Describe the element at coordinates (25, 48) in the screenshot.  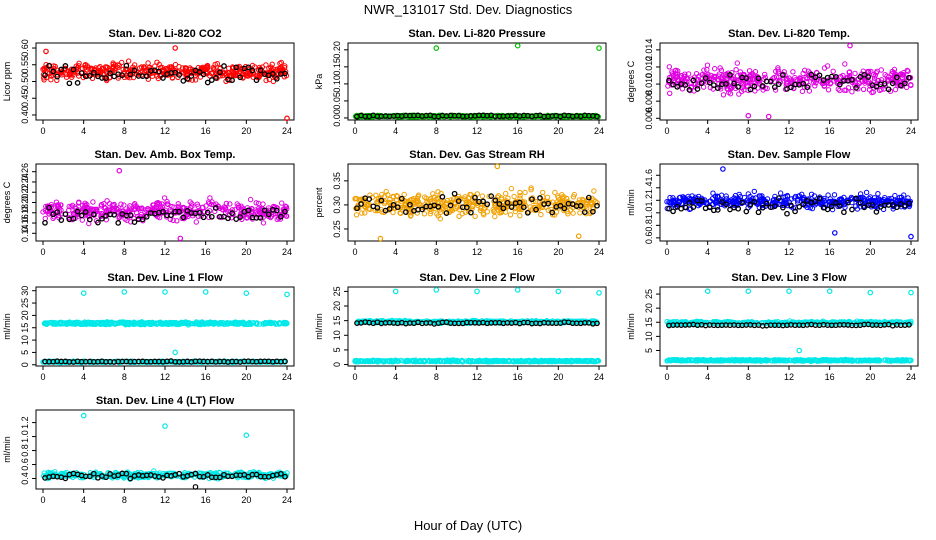
I see `y-tick-label: 0.60` at that location.